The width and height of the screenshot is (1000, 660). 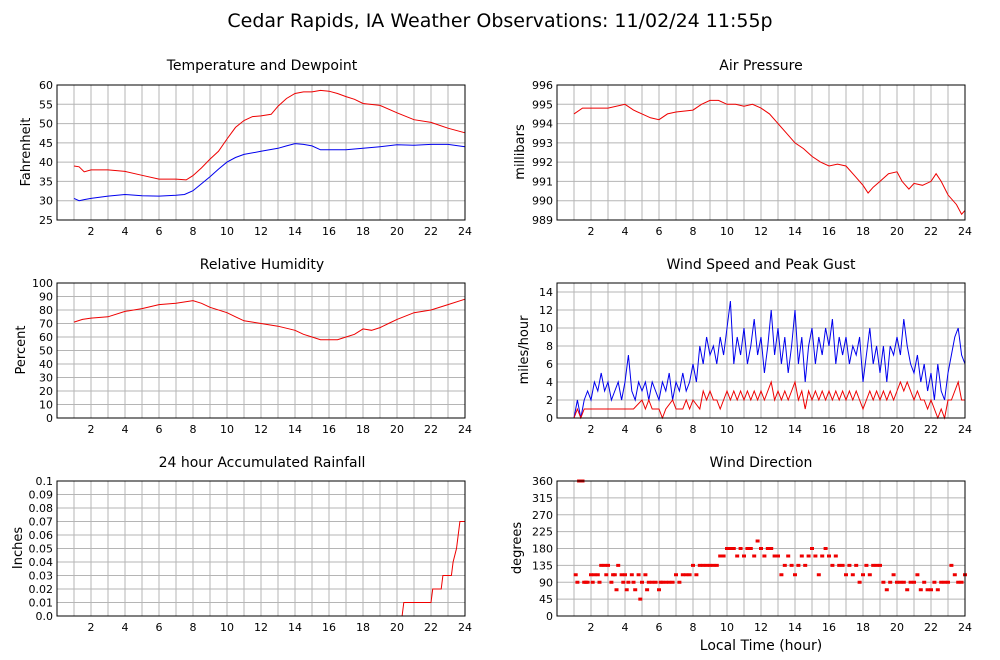 I want to click on rainfall-y-tick-label: 0.09, so click(x=41, y=495).